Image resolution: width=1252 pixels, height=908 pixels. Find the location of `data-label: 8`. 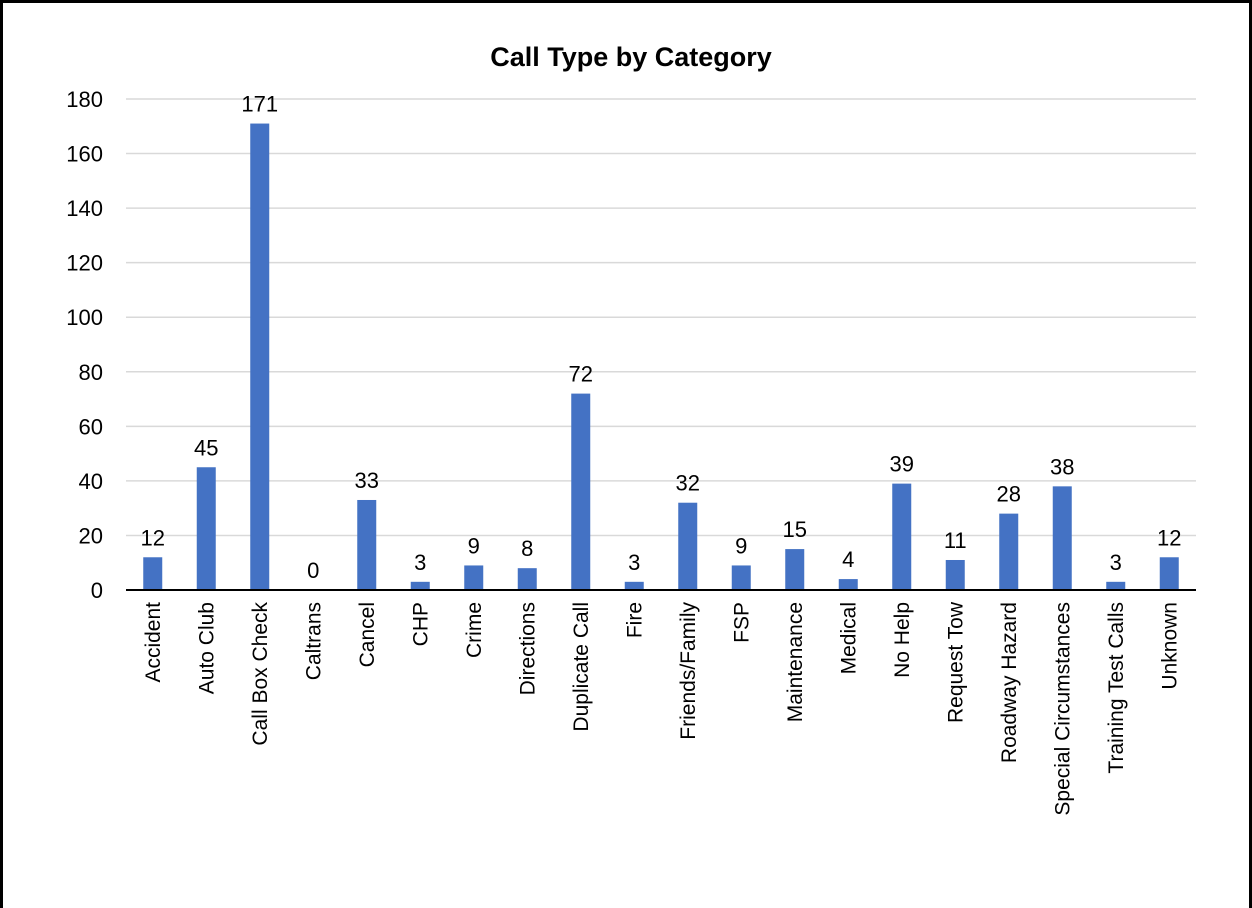

data-label: 8 is located at coordinates (527, 548).